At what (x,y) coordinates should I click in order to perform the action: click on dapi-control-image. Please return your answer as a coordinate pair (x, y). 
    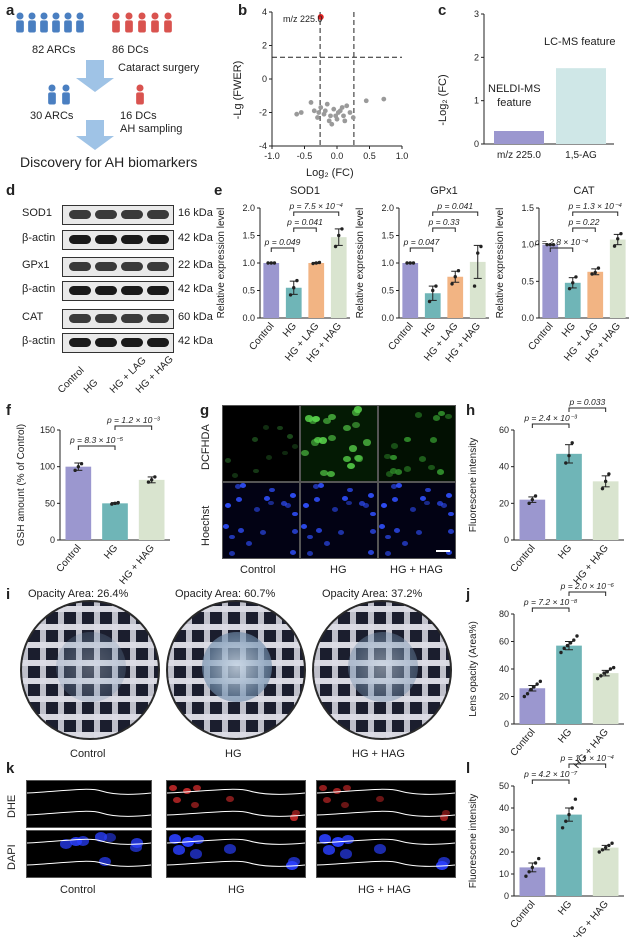
    Looking at the image, I should click on (89, 854).